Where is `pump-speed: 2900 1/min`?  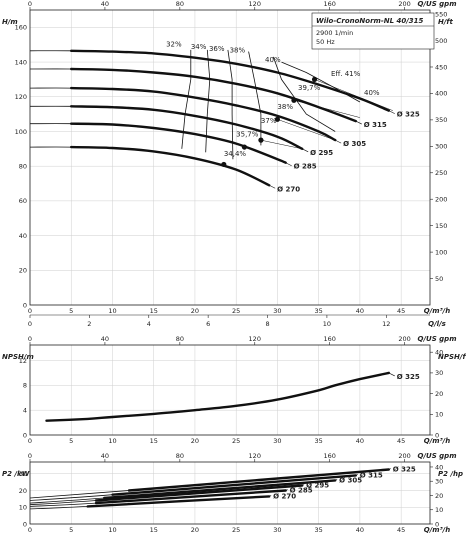 pump-speed: 2900 1/min is located at coordinates (334, 33).